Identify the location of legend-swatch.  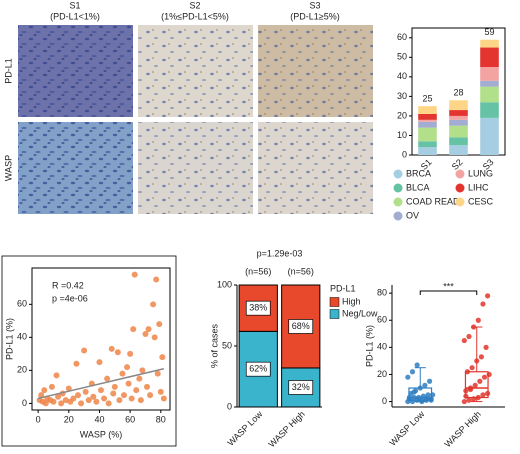
(334, 314).